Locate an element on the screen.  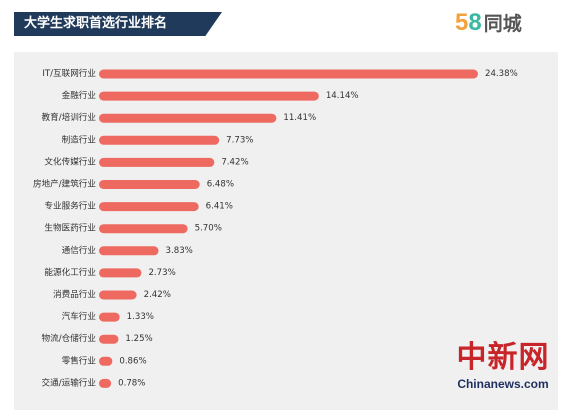
category-label: IT/互联网行业 is located at coordinates (69, 73).